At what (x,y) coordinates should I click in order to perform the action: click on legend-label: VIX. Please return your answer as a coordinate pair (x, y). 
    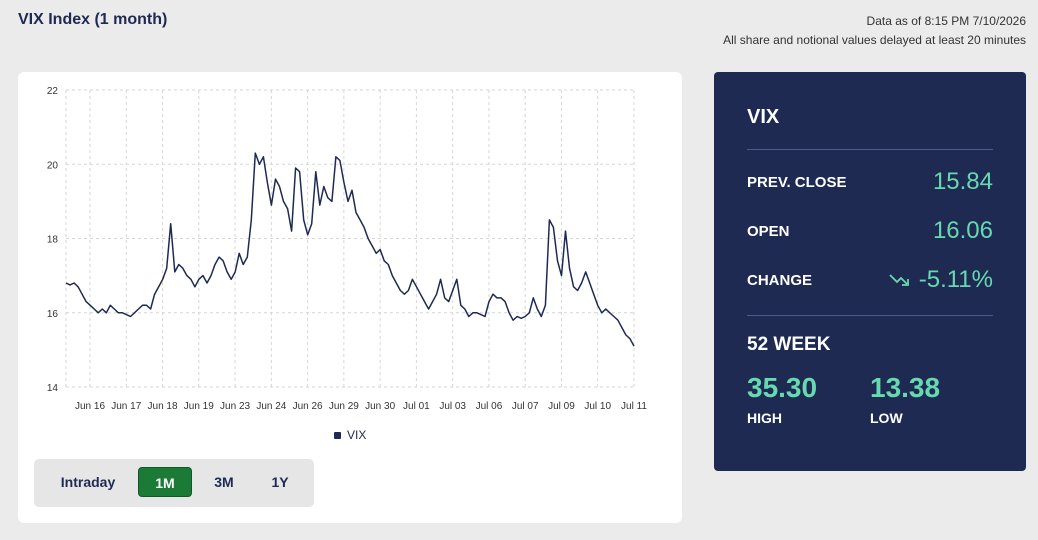
    Looking at the image, I should click on (357, 435).